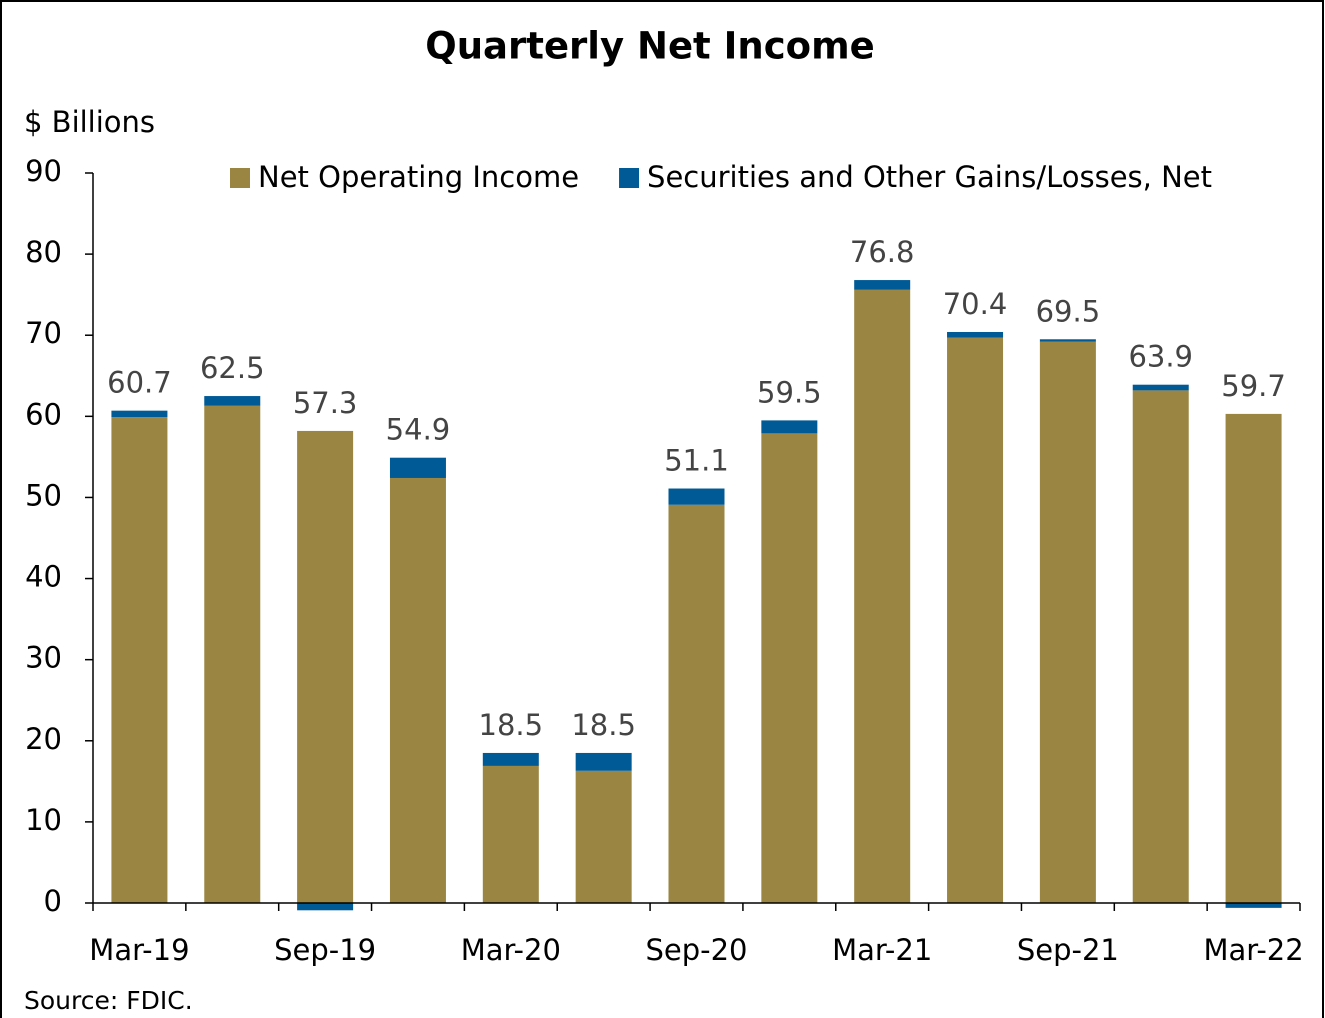  Describe the element at coordinates (43, 495) in the screenshot. I see `y-tick-label: 50` at that location.